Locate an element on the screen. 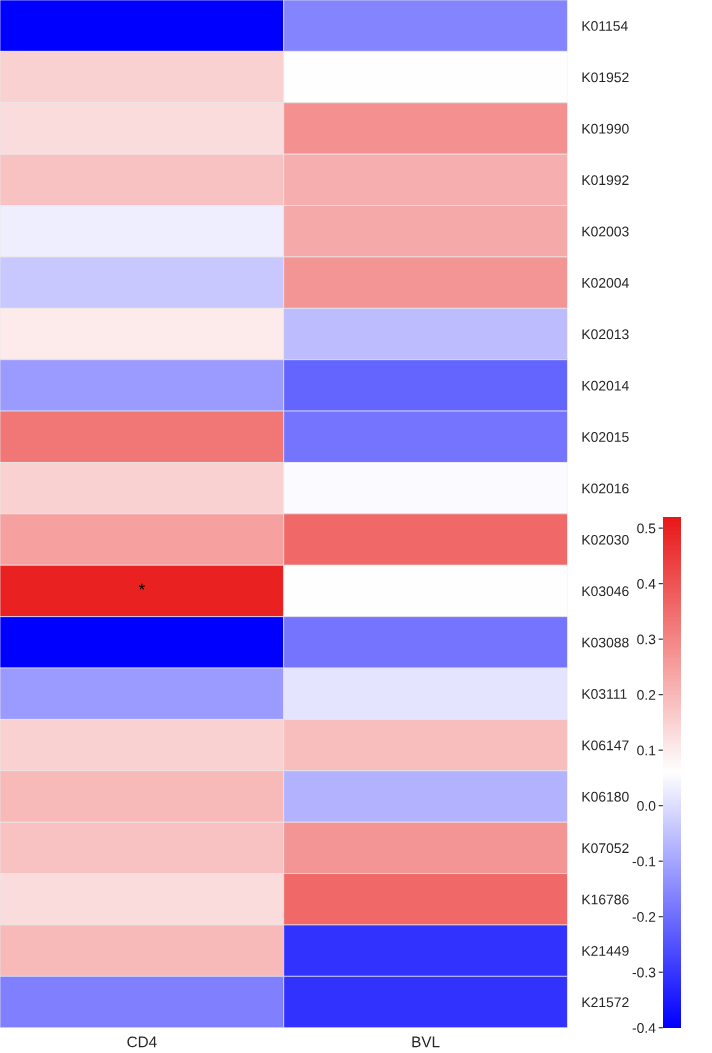 The width and height of the screenshot is (712, 1053). y-tick-label: K06147 is located at coordinates (605, 745).